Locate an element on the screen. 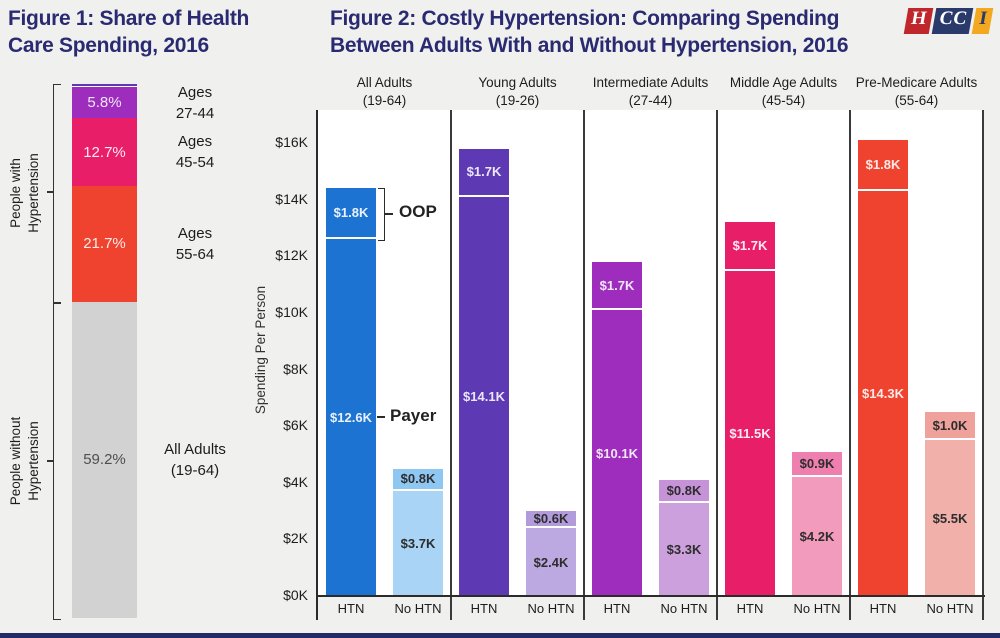 The width and height of the screenshot is (1000, 638). fig2-y-axis-line is located at coordinates (317, 365).